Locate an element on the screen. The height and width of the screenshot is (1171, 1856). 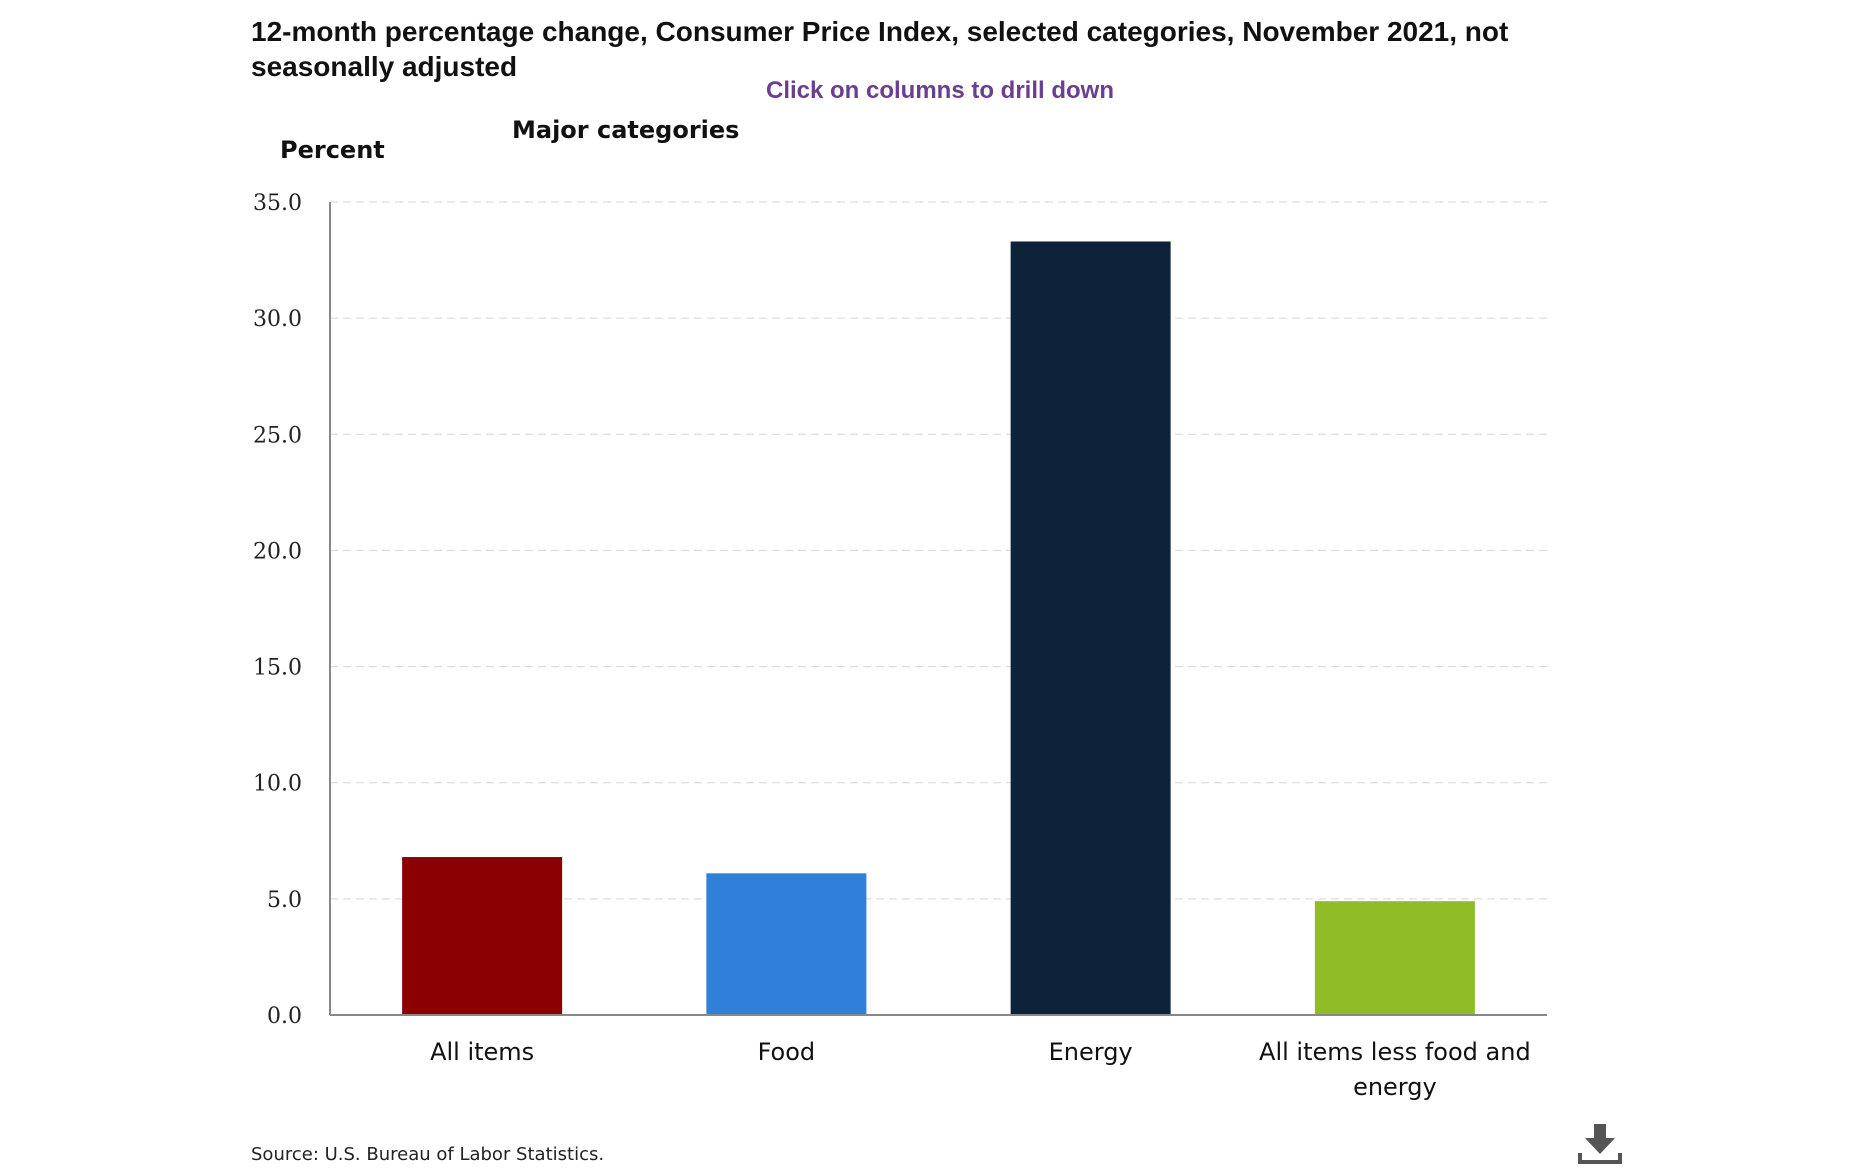
drill-down-instruction: Click on columns to drill down is located at coordinates (939, 90).